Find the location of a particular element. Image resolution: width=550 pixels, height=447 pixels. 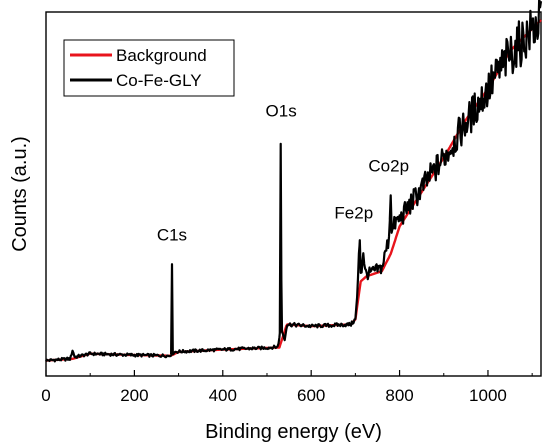

peak-label: C1s is located at coordinates (172, 234).